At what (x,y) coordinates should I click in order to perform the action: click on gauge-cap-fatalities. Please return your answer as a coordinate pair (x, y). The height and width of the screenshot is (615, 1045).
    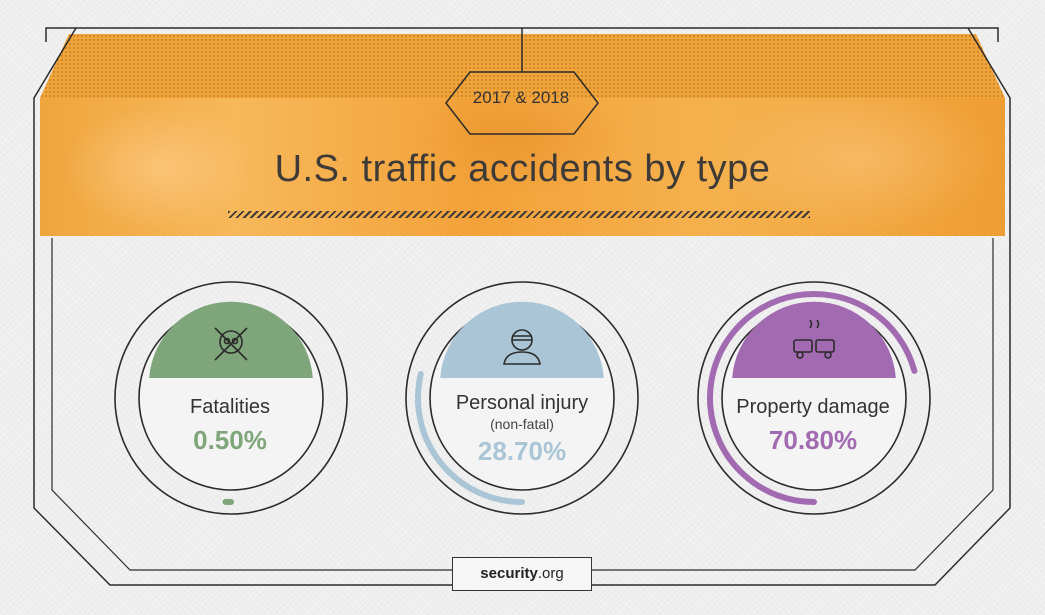
    Looking at the image, I should click on (231, 339).